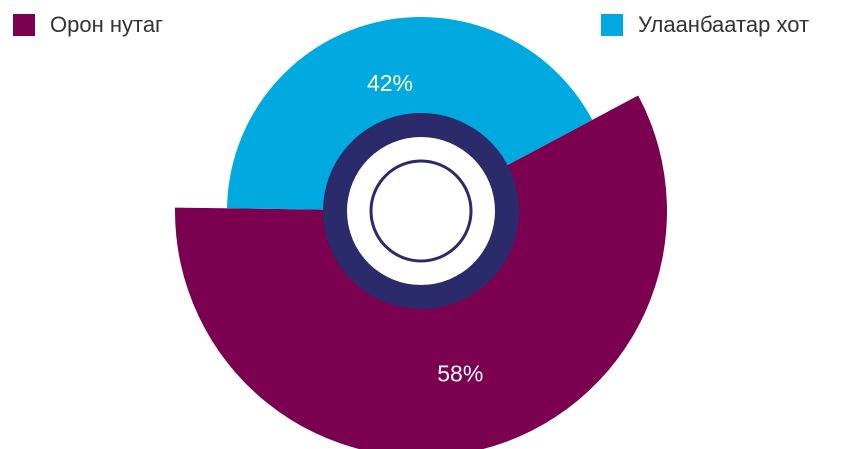 The width and height of the screenshot is (848, 449). Describe the element at coordinates (107, 24) in the screenshot. I see `legend-label-rural: Орон нутаг` at that location.